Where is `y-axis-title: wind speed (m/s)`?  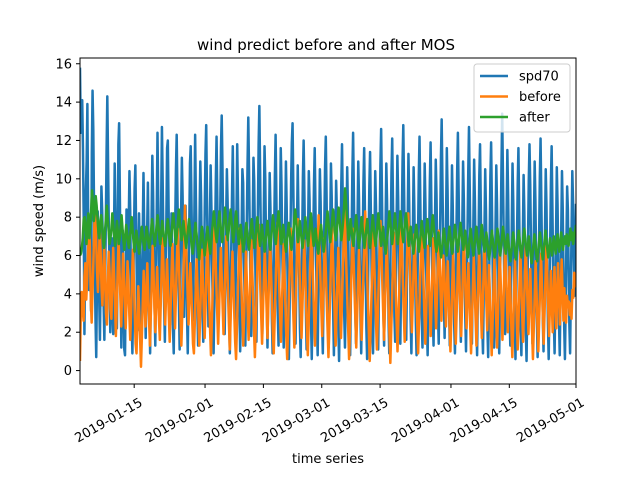 y-axis-title: wind speed (m/s) is located at coordinates (39, 221).